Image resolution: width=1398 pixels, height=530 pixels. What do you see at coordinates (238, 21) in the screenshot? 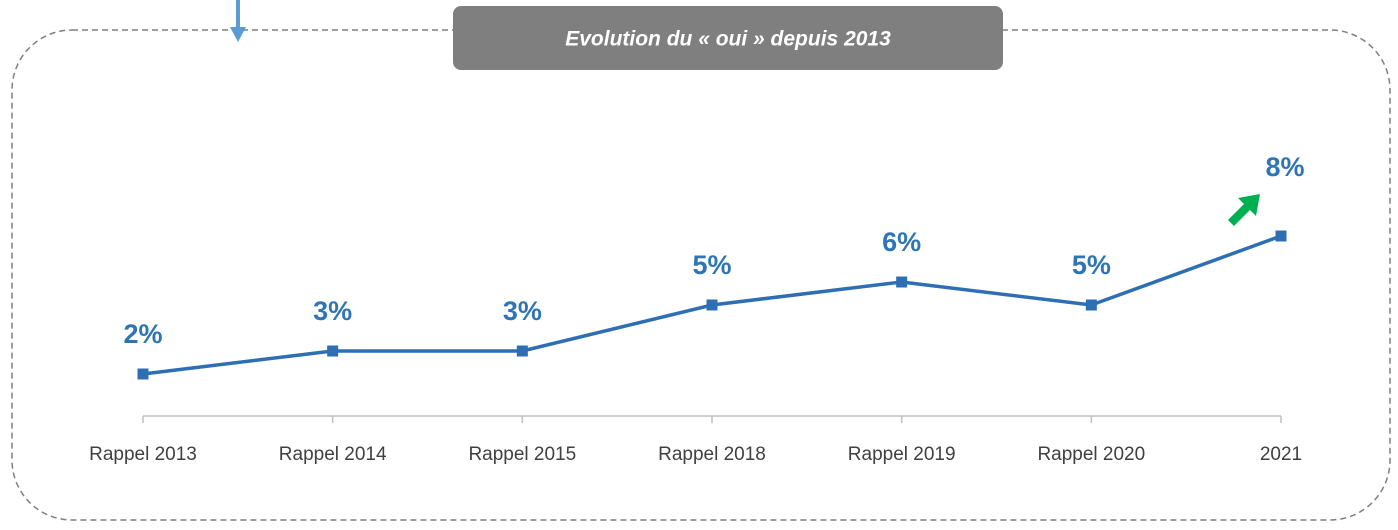
I see `down-arrow` at bounding box center [238, 21].